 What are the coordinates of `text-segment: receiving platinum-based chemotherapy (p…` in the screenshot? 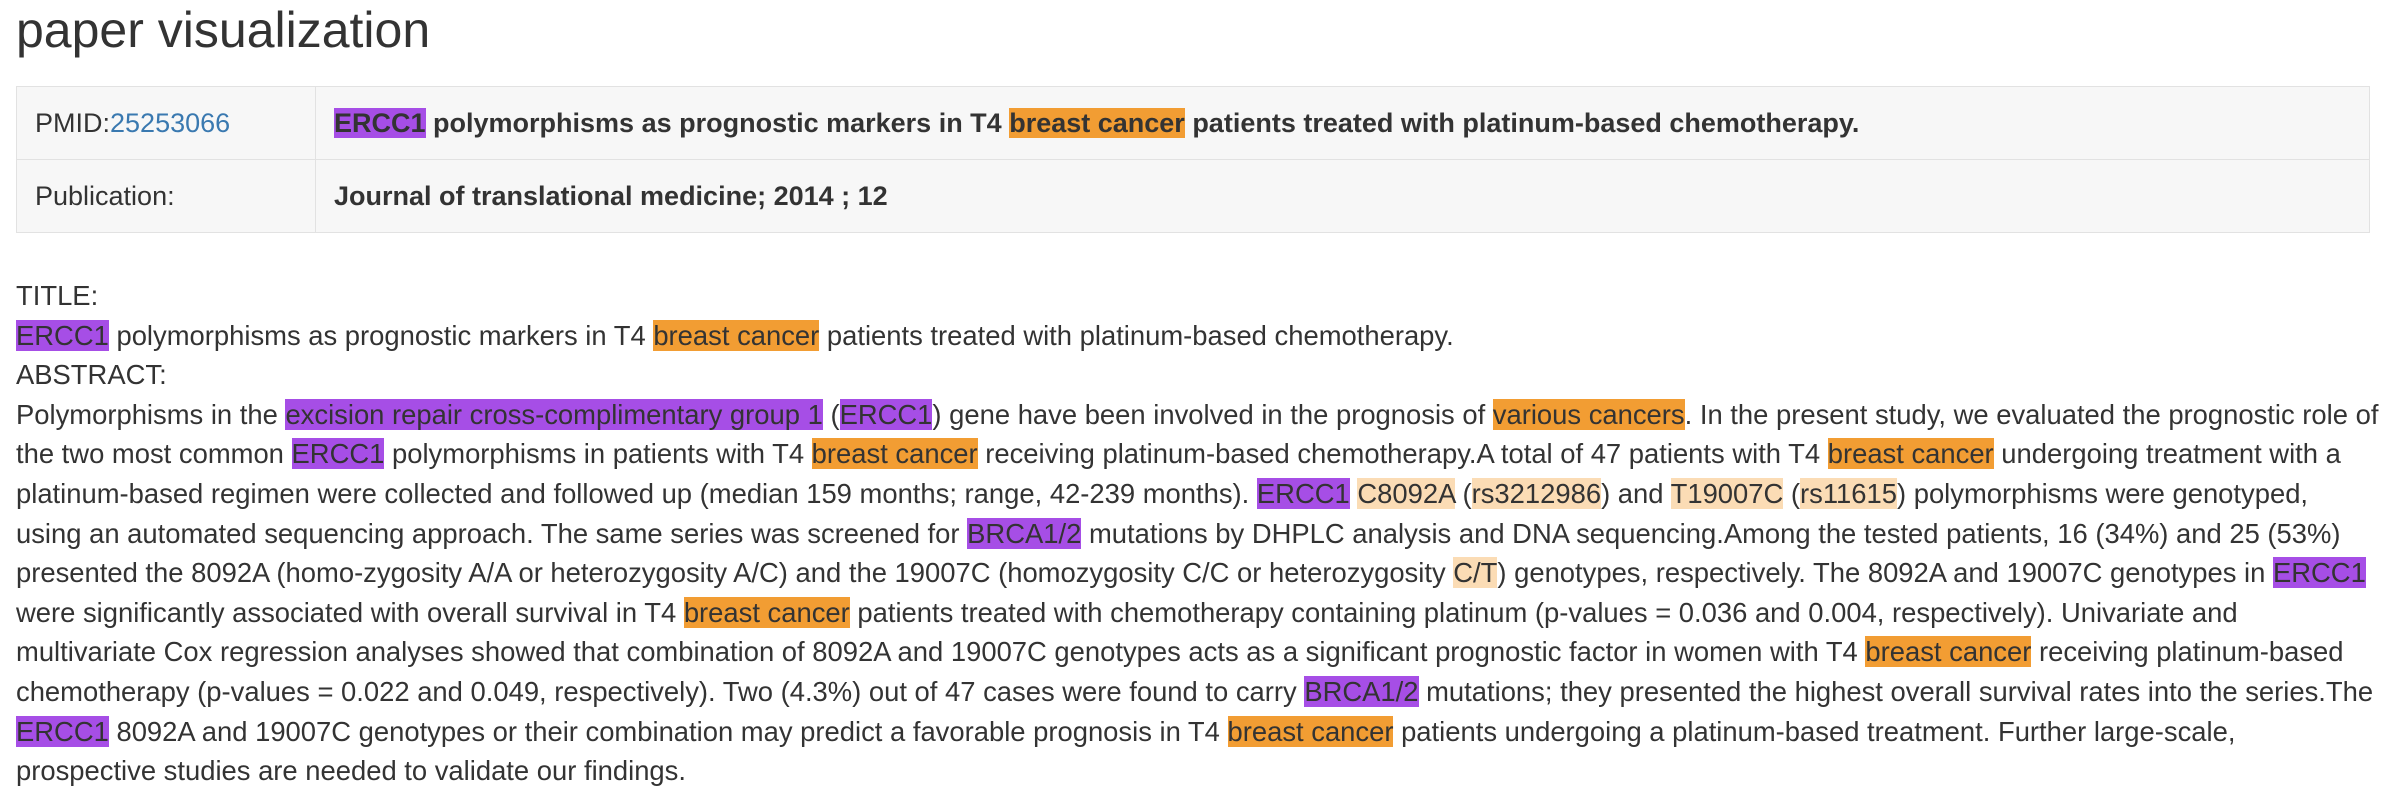 It's located at (1180, 671).